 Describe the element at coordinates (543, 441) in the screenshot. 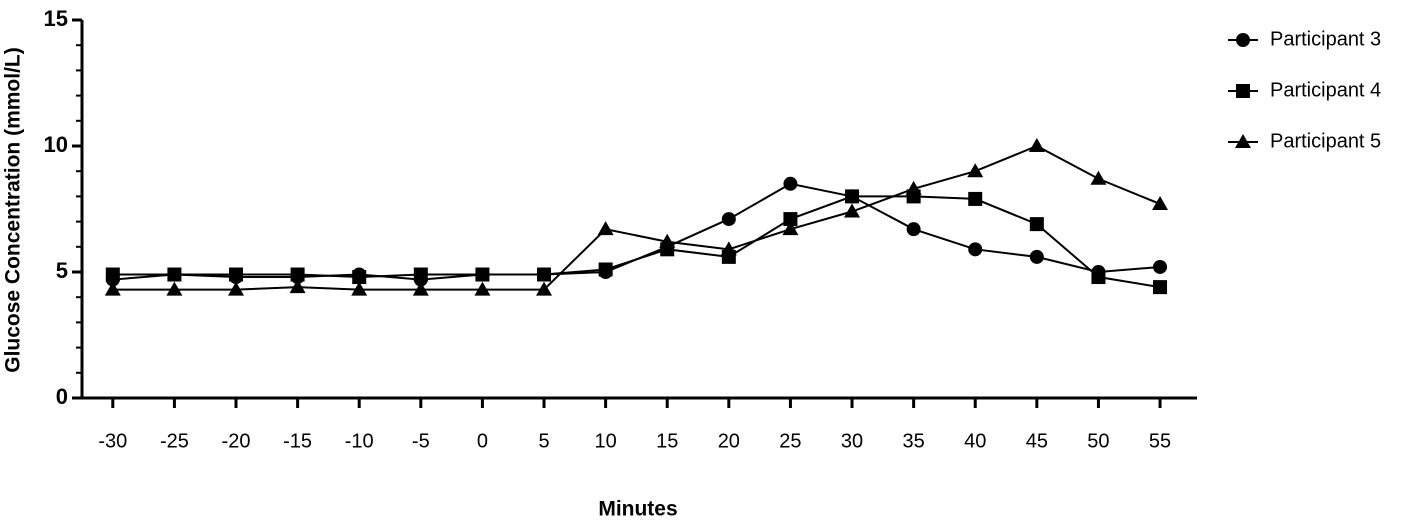

I see `x-tick-label: 5` at that location.